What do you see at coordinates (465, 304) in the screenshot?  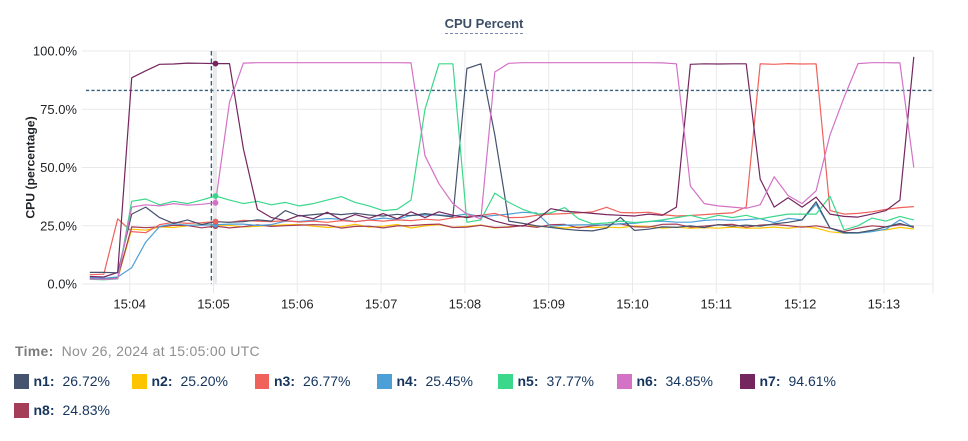 I see `svg-text: 15:08` at bounding box center [465, 304].